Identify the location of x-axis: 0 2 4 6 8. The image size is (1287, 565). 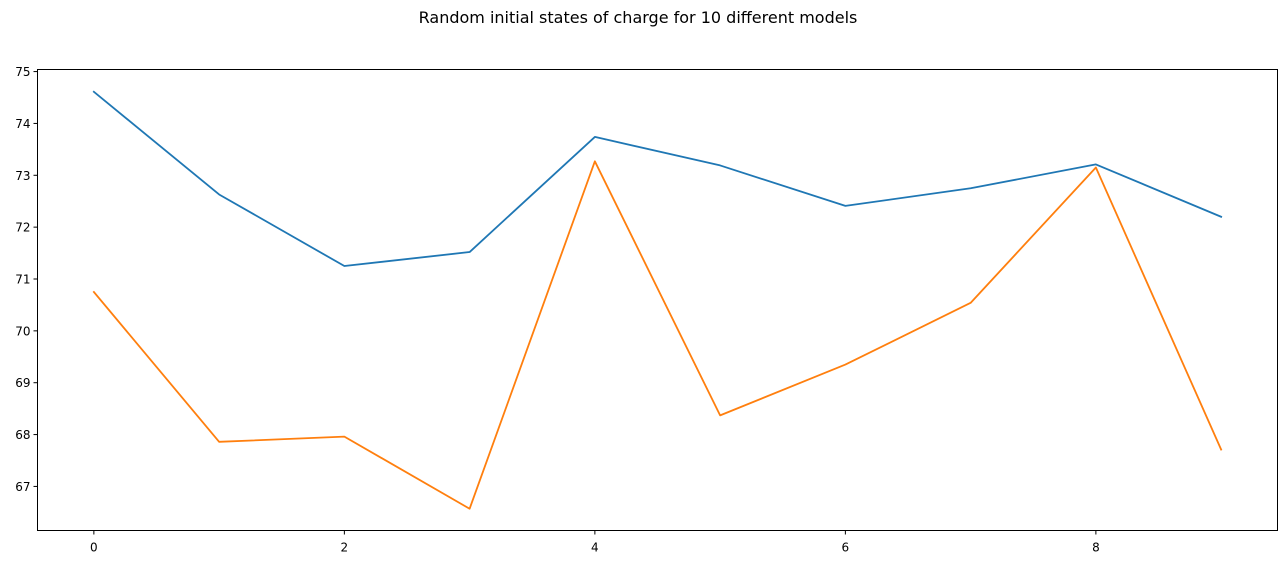
(595, 542).